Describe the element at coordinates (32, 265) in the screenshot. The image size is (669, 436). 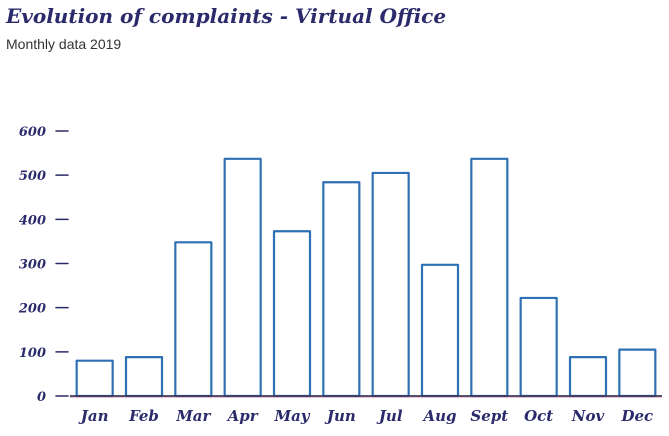
I see `y-tick-label: 300` at that location.